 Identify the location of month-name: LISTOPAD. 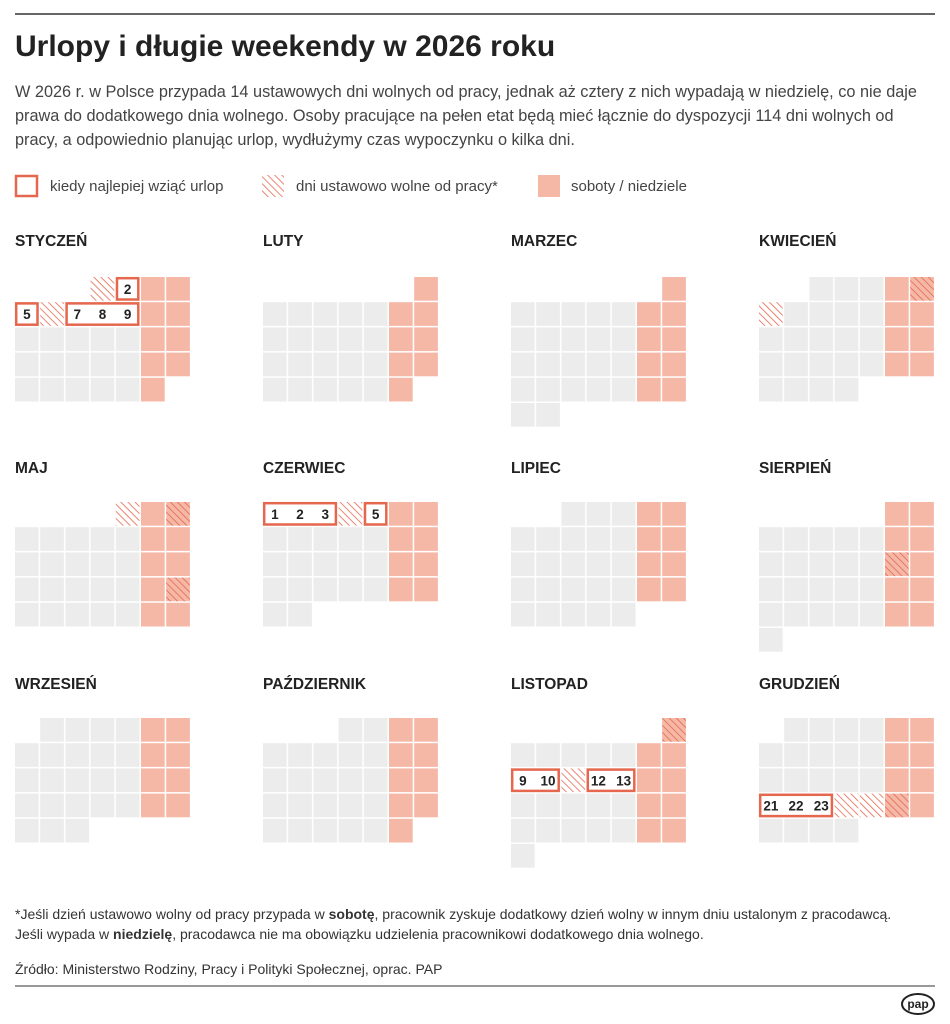
(549, 684).